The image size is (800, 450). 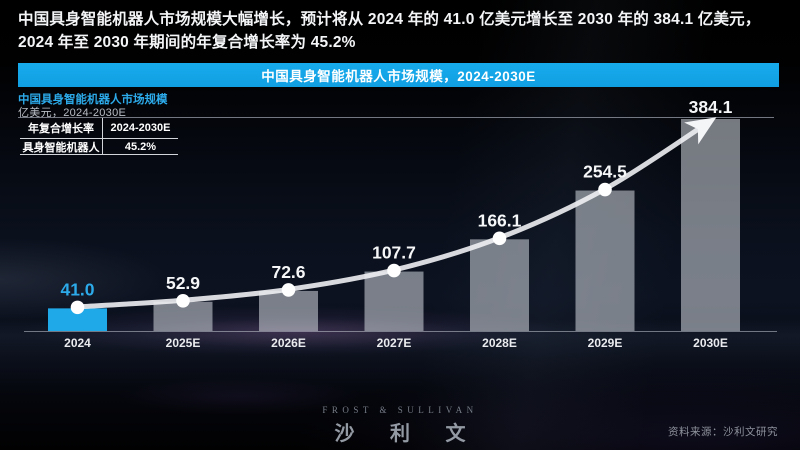 What do you see at coordinates (700, 131) in the screenshot?
I see `trend-arrowhead` at bounding box center [700, 131].